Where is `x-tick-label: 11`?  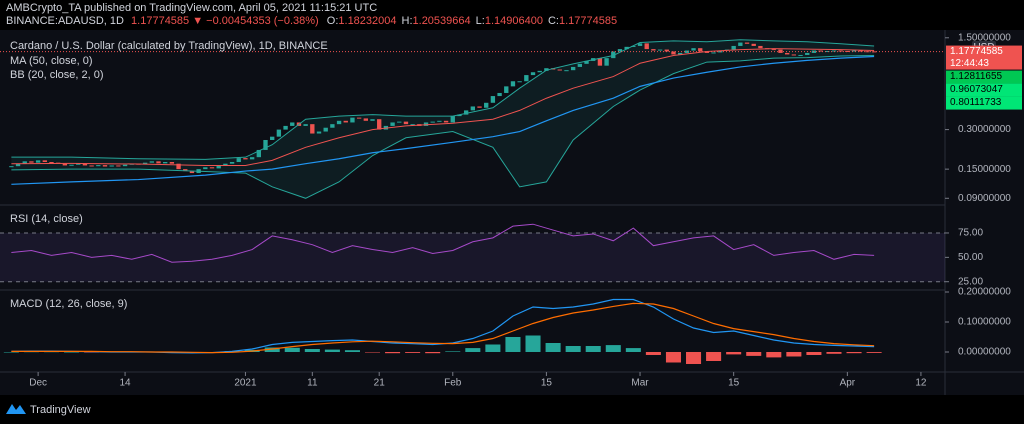
x-tick-label: 11 is located at coordinates (312, 383).